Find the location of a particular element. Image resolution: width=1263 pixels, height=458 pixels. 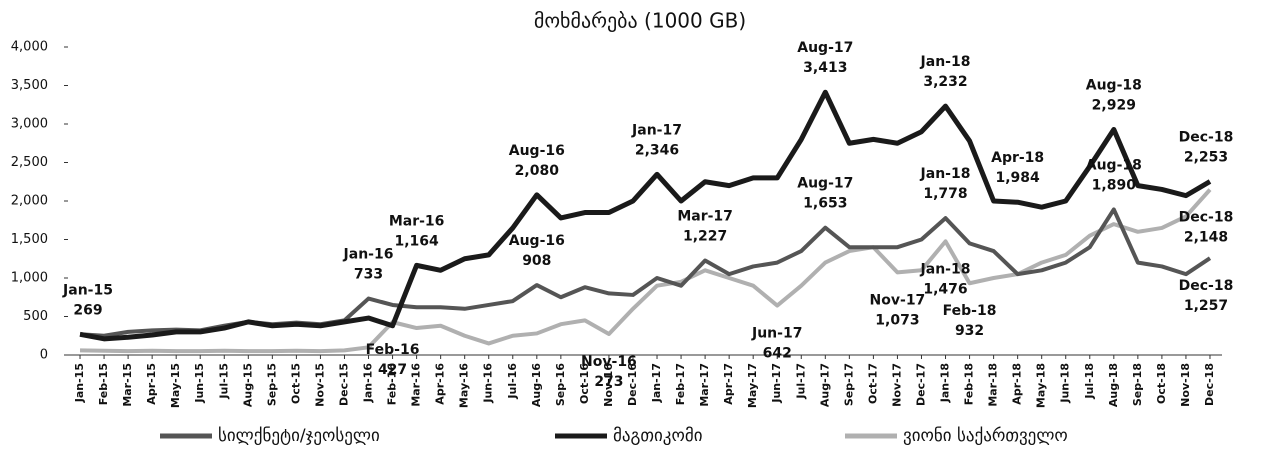

x-tick-label: Nov-17 is located at coordinates (896, 385).